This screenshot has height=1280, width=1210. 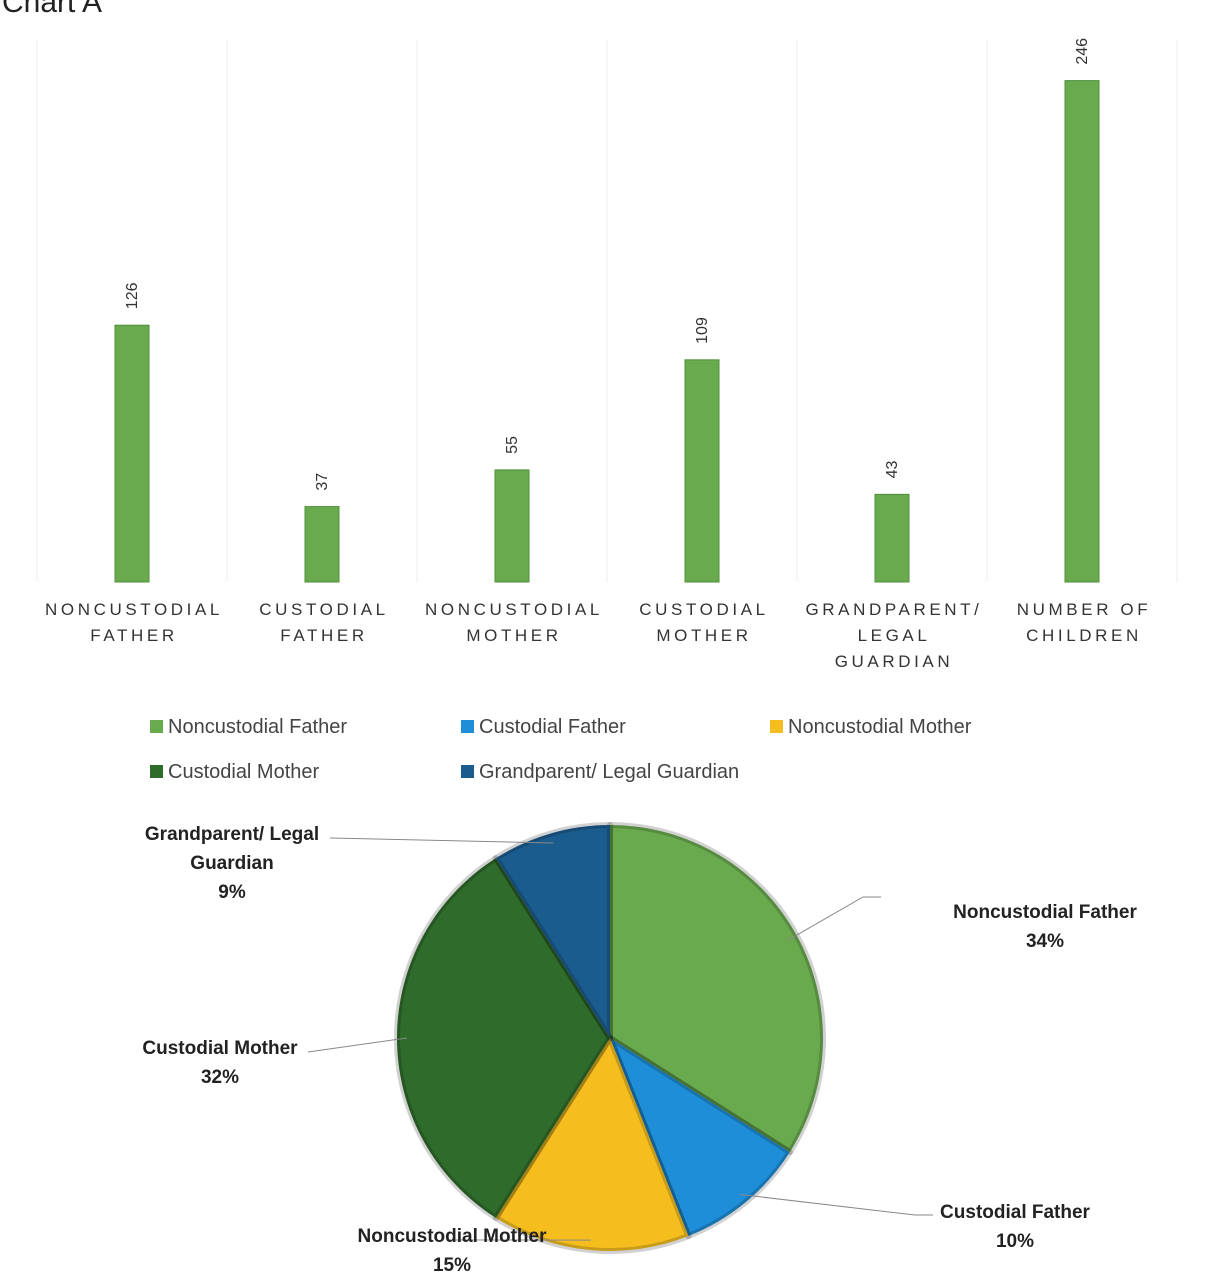 What do you see at coordinates (232, 849) in the screenshot?
I see `pie-slice-name: Grandparent/ Legal Guardian` at bounding box center [232, 849].